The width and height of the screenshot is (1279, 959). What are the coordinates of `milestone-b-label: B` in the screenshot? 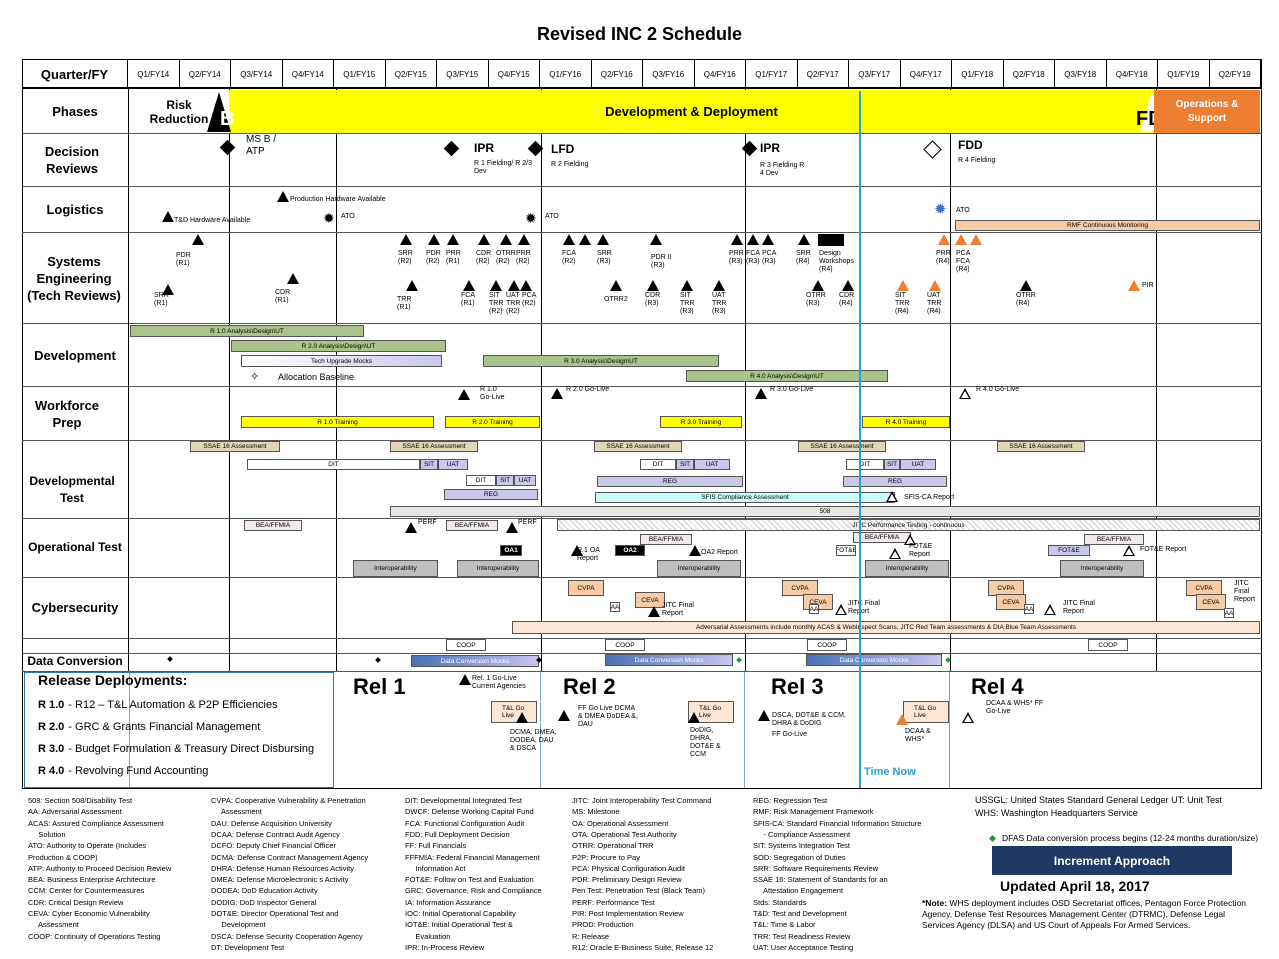 It's located at (227, 119).